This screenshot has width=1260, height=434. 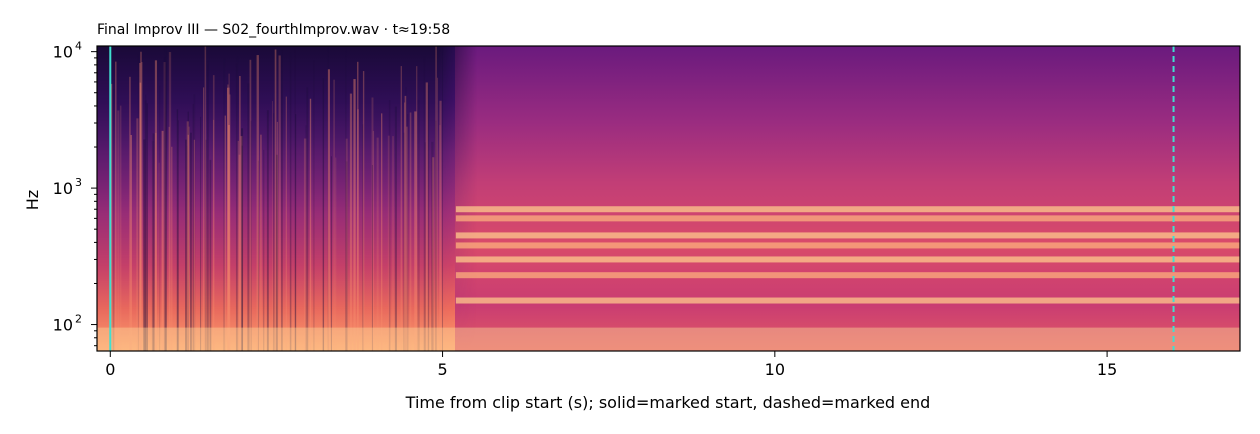 What do you see at coordinates (110, 369) in the screenshot?
I see `x-tick-label: 0` at bounding box center [110, 369].